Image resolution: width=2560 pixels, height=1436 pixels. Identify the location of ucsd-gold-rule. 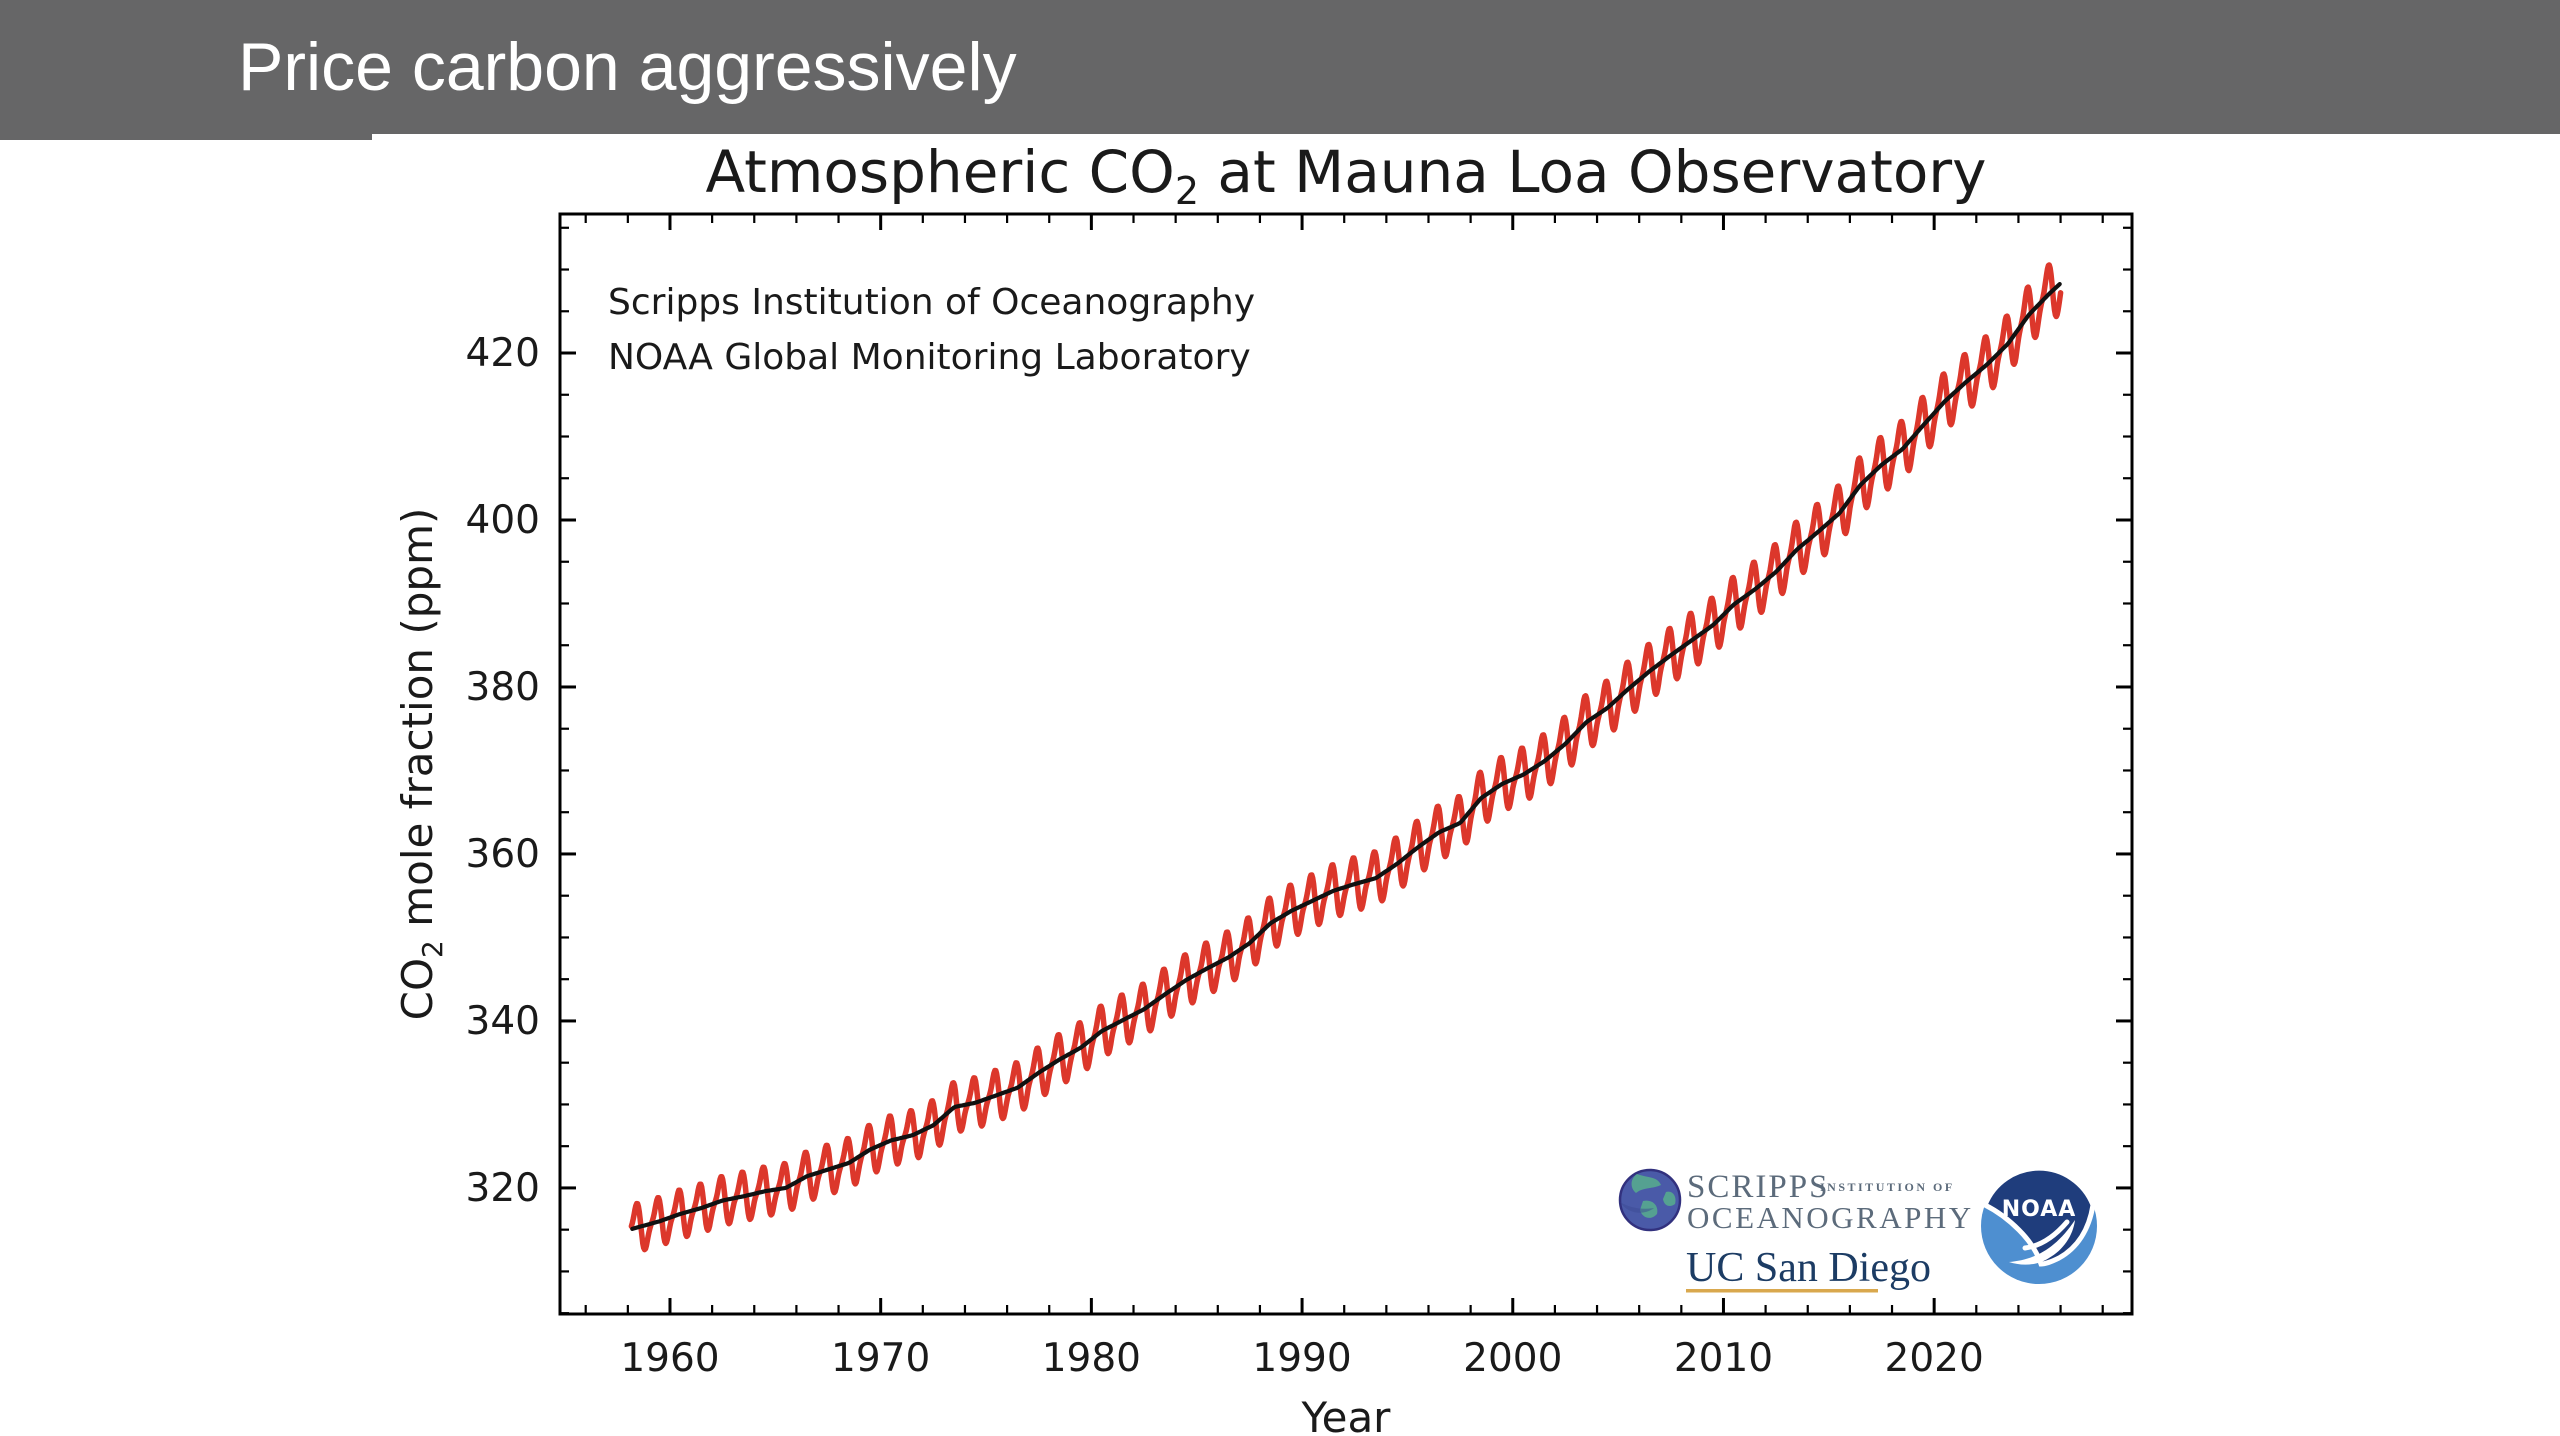
(1782, 1291).